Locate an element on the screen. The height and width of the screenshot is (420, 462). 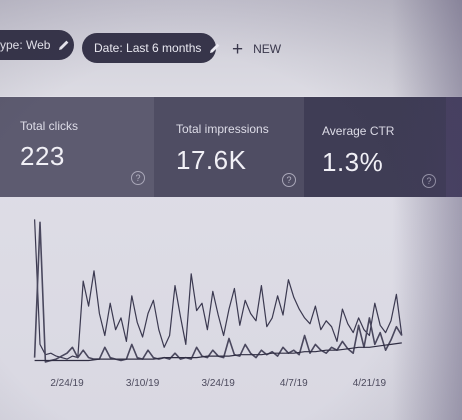
search-type-filter-chip: ype: Web is located at coordinates (37, 45).